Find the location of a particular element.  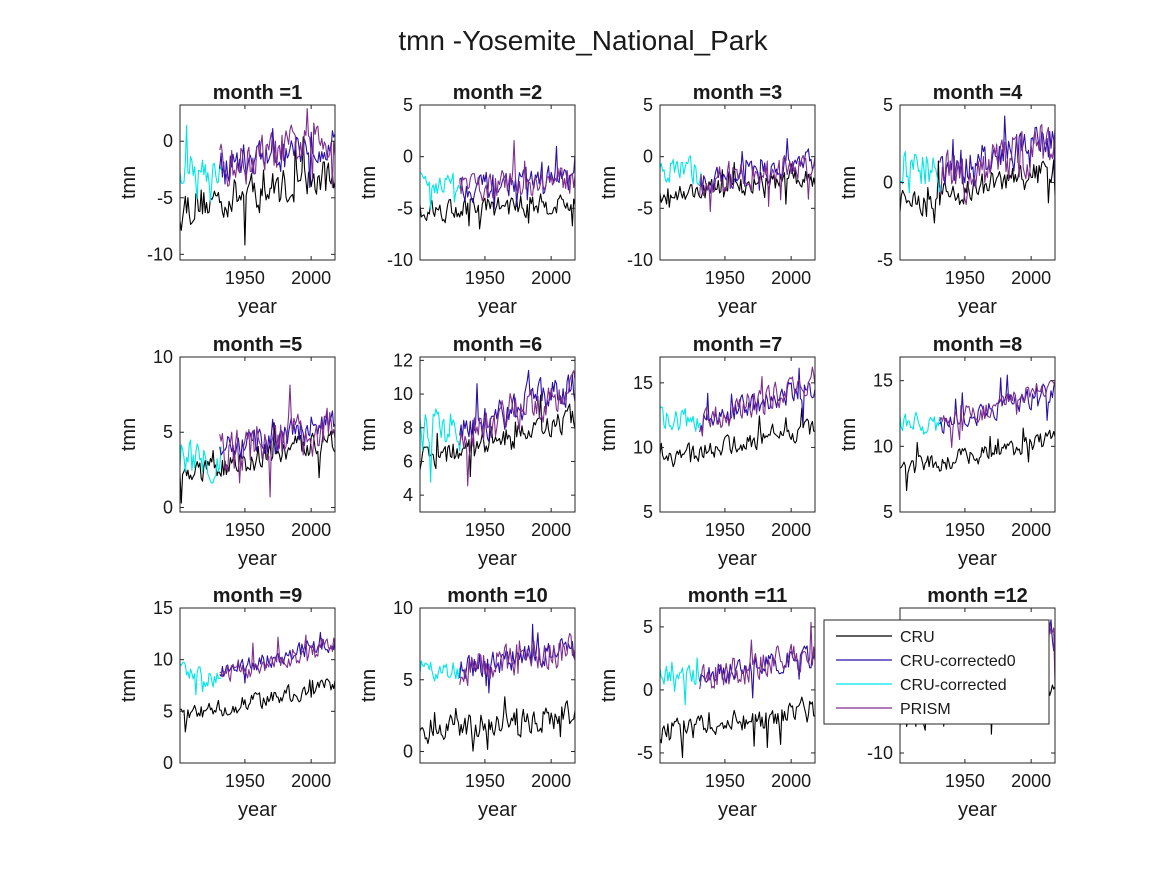

panel-title: month =11 is located at coordinates (737, 596).